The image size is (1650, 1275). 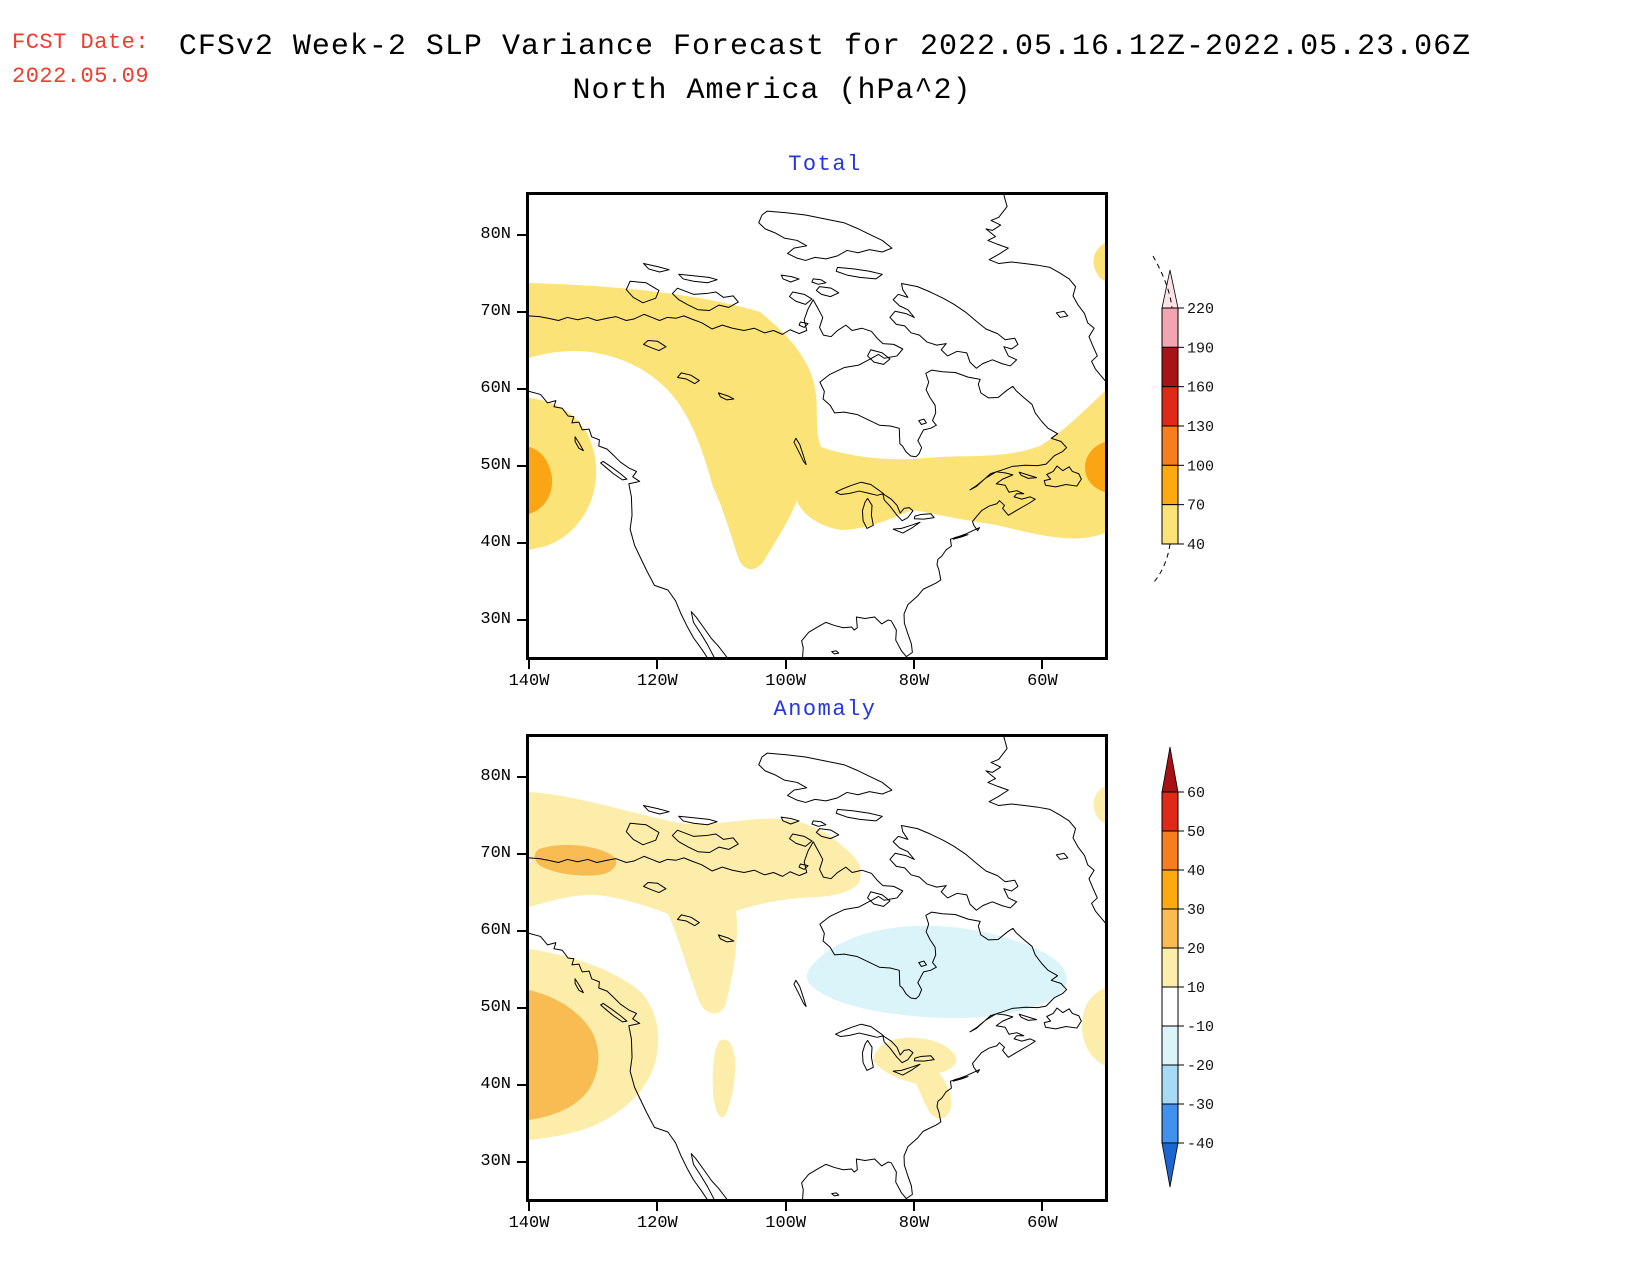 I want to click on region-anomaly-hudson-bay-negative, so click(x=936, y=972).